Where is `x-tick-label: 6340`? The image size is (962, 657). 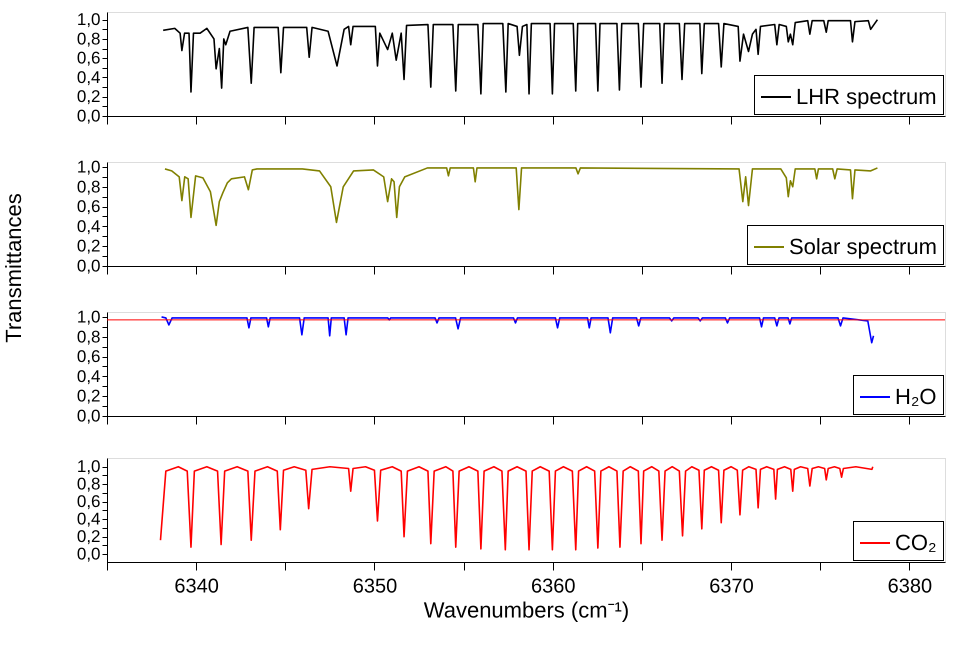
x-tick-label: 6340 is located at coordinates (196, 587).